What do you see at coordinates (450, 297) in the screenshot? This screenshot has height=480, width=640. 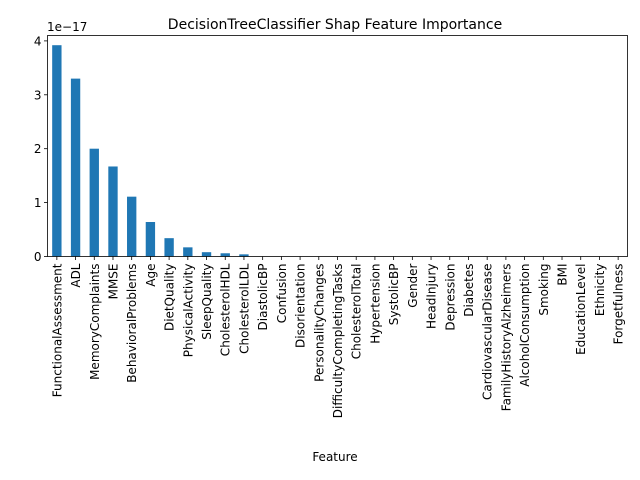 I see `x-tick-label: Depression` at bounding box center [450, 297].